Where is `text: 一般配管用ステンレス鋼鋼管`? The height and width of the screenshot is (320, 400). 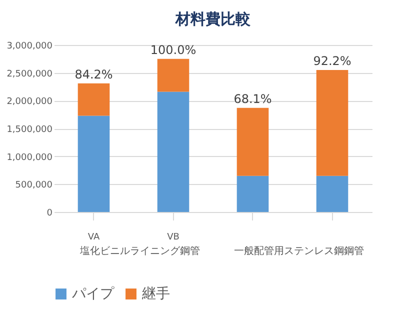 text: 一般配管用ステンレス鋼鋼管 is located at coordinates (299, 251).